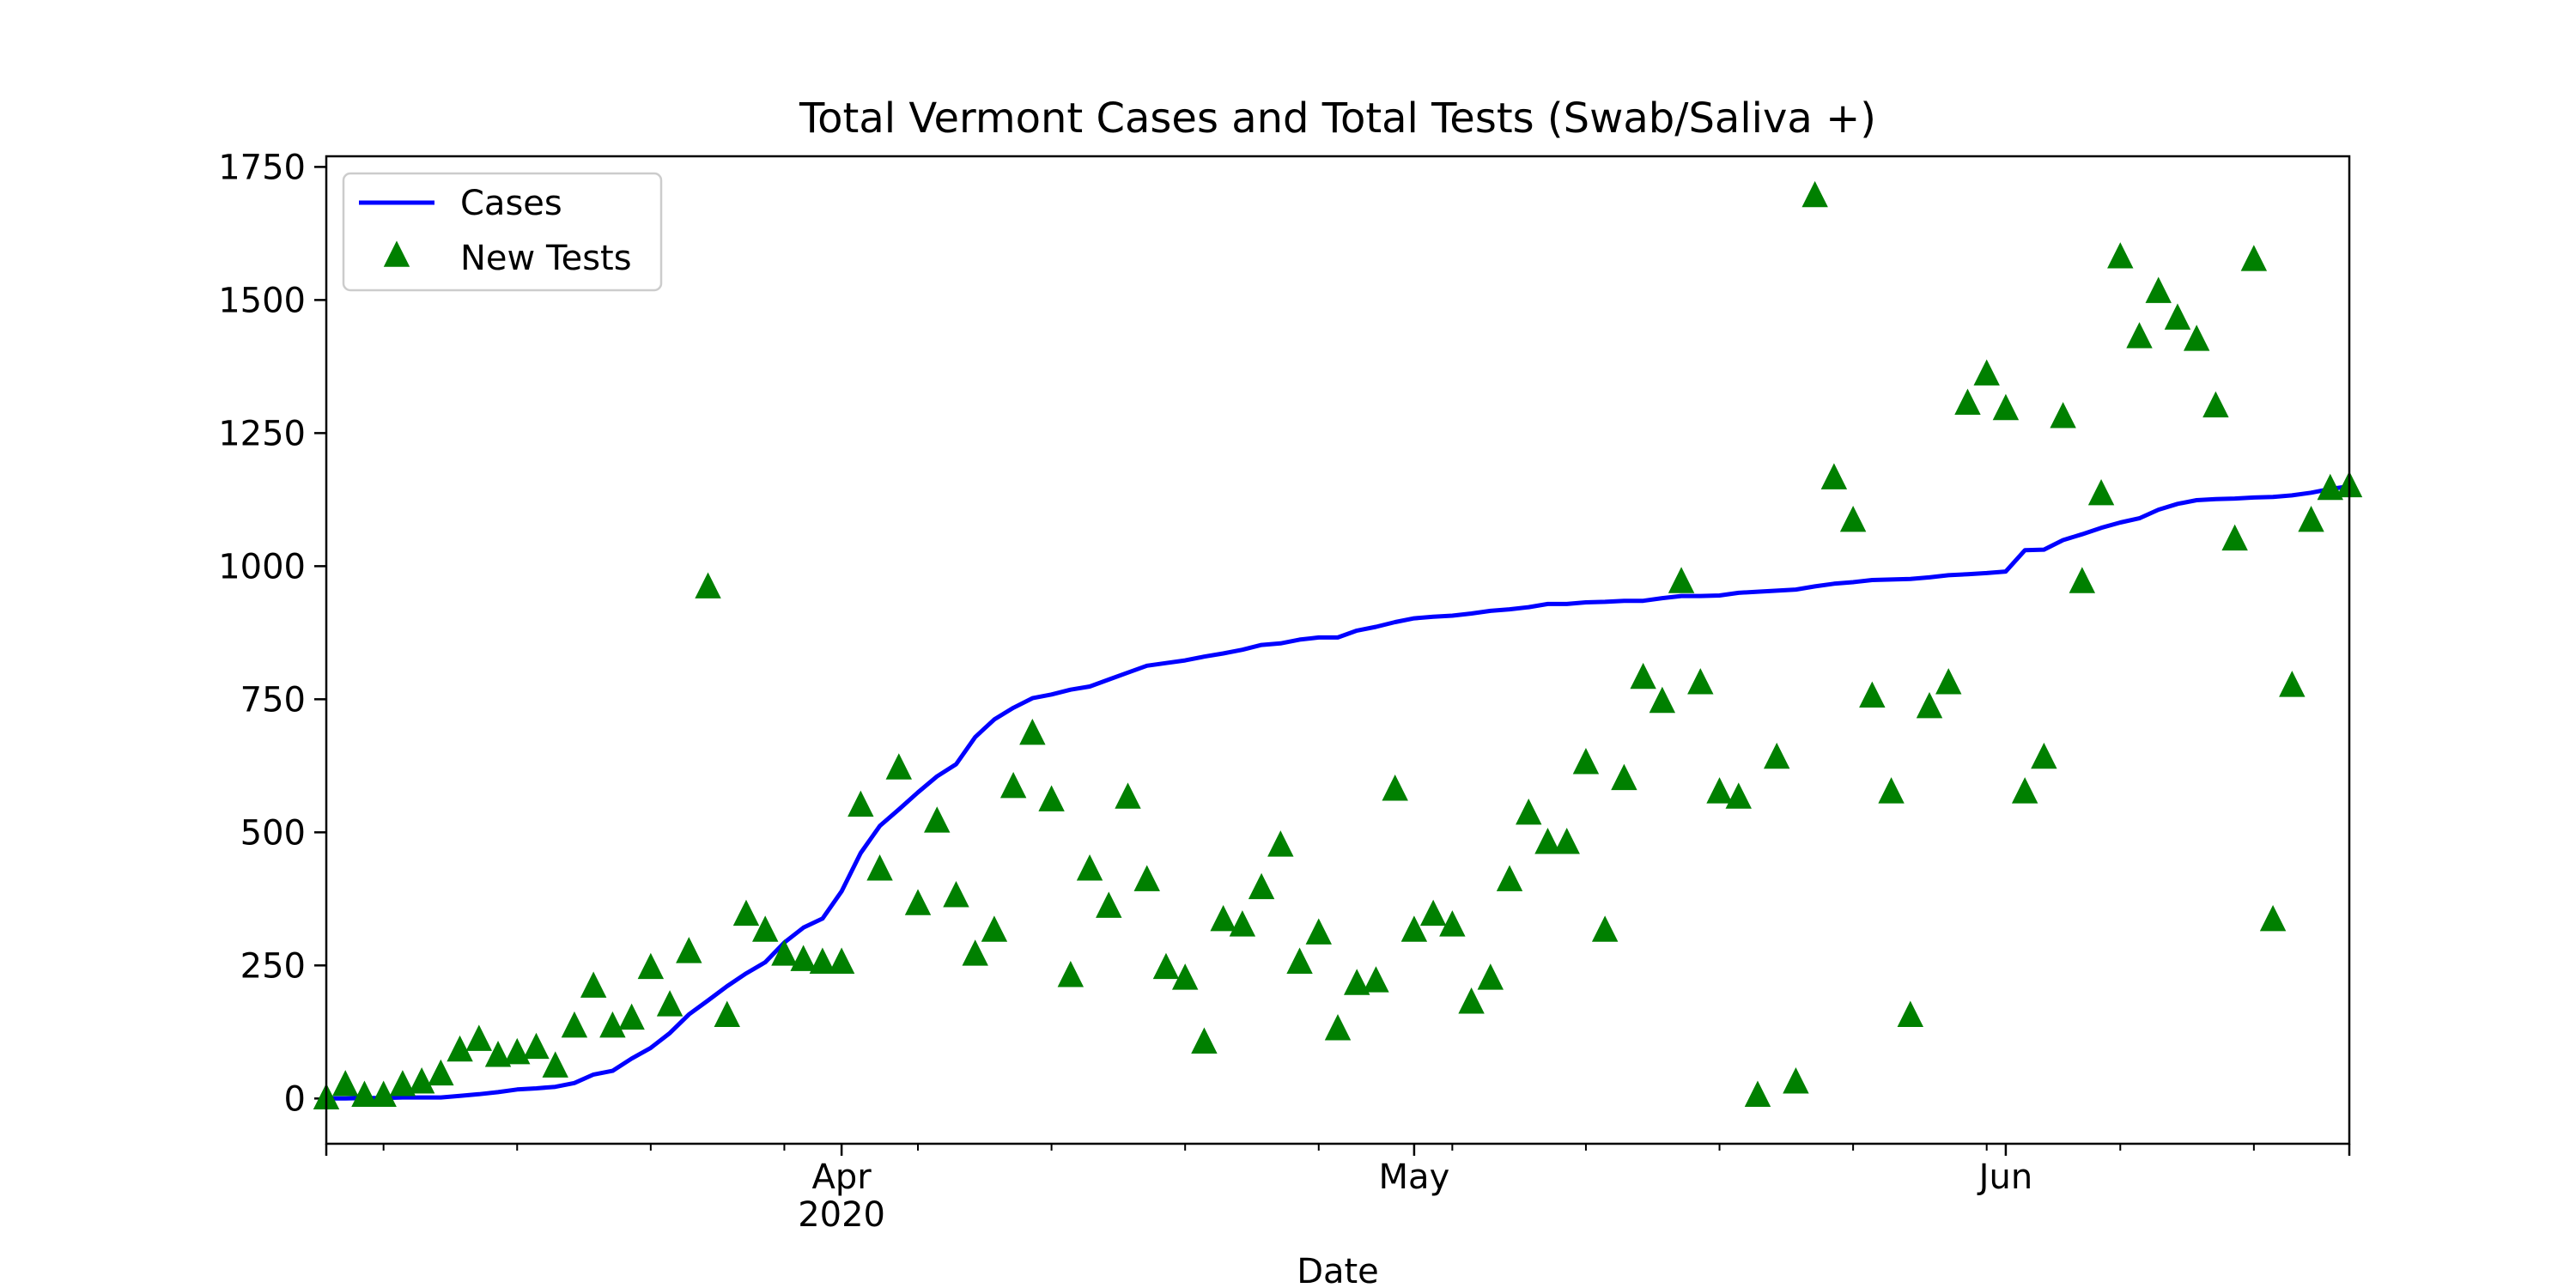  What do you see at coordinates (841, 1215) in the screenshot?
I see `x-tick-sublabel: 2020` at bounding box center [841, 1215].